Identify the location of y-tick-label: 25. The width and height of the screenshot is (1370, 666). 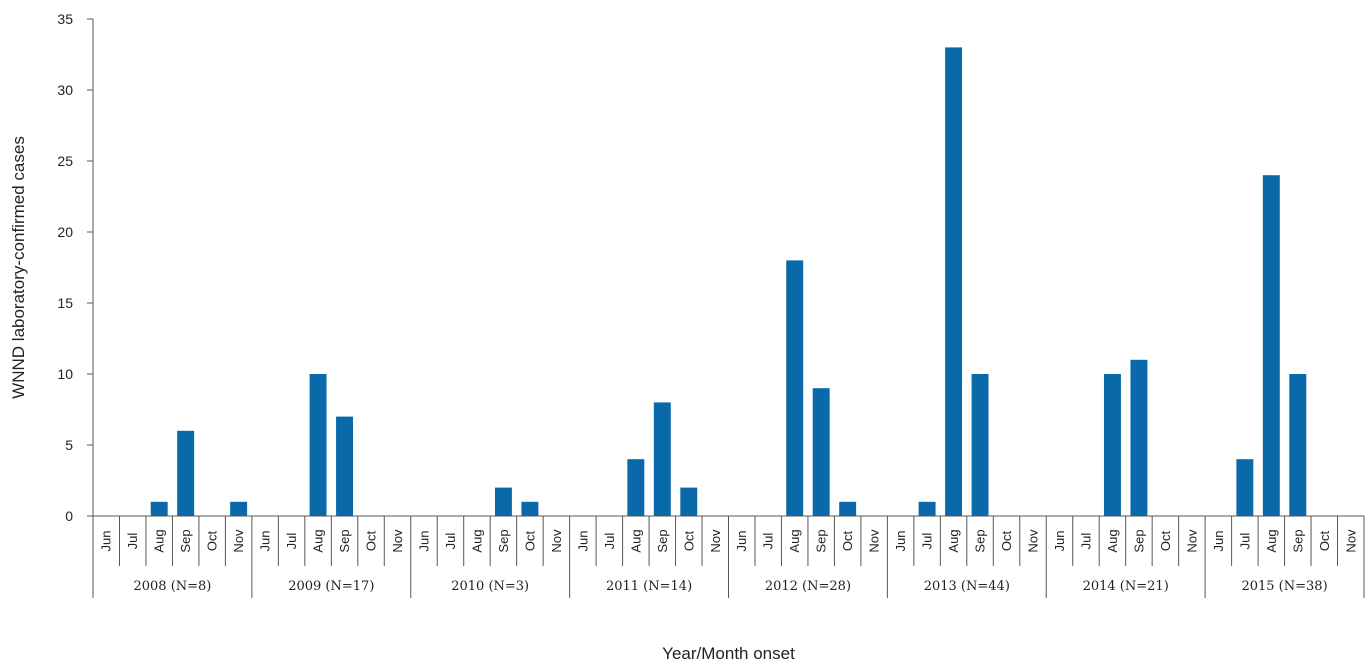
(65, 161).